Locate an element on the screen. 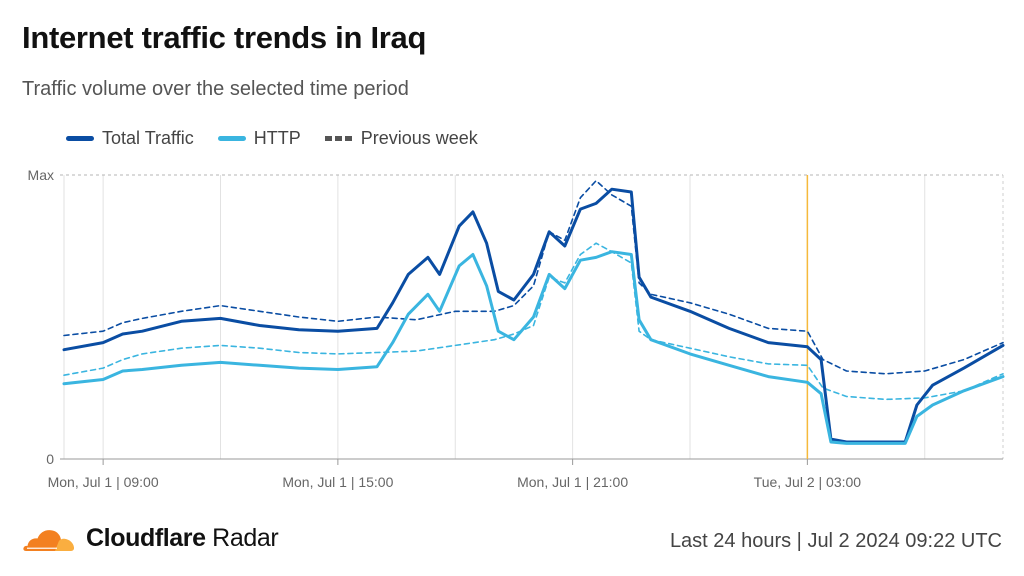 Image resolution: width=1024 pixels, height=576 pixels. x-tick-label-2: Mon, Jul 1 | 21:00 is located at coordinates (572, 482).